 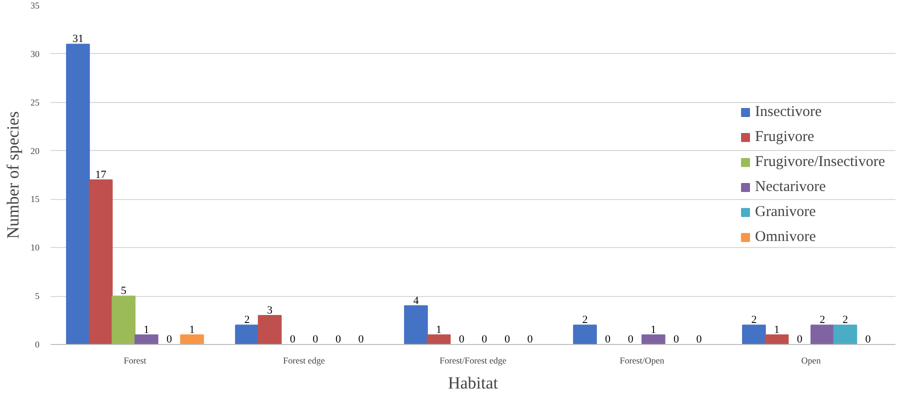 I want to click on y-tick-label: 5, so click(x=37, y=296).